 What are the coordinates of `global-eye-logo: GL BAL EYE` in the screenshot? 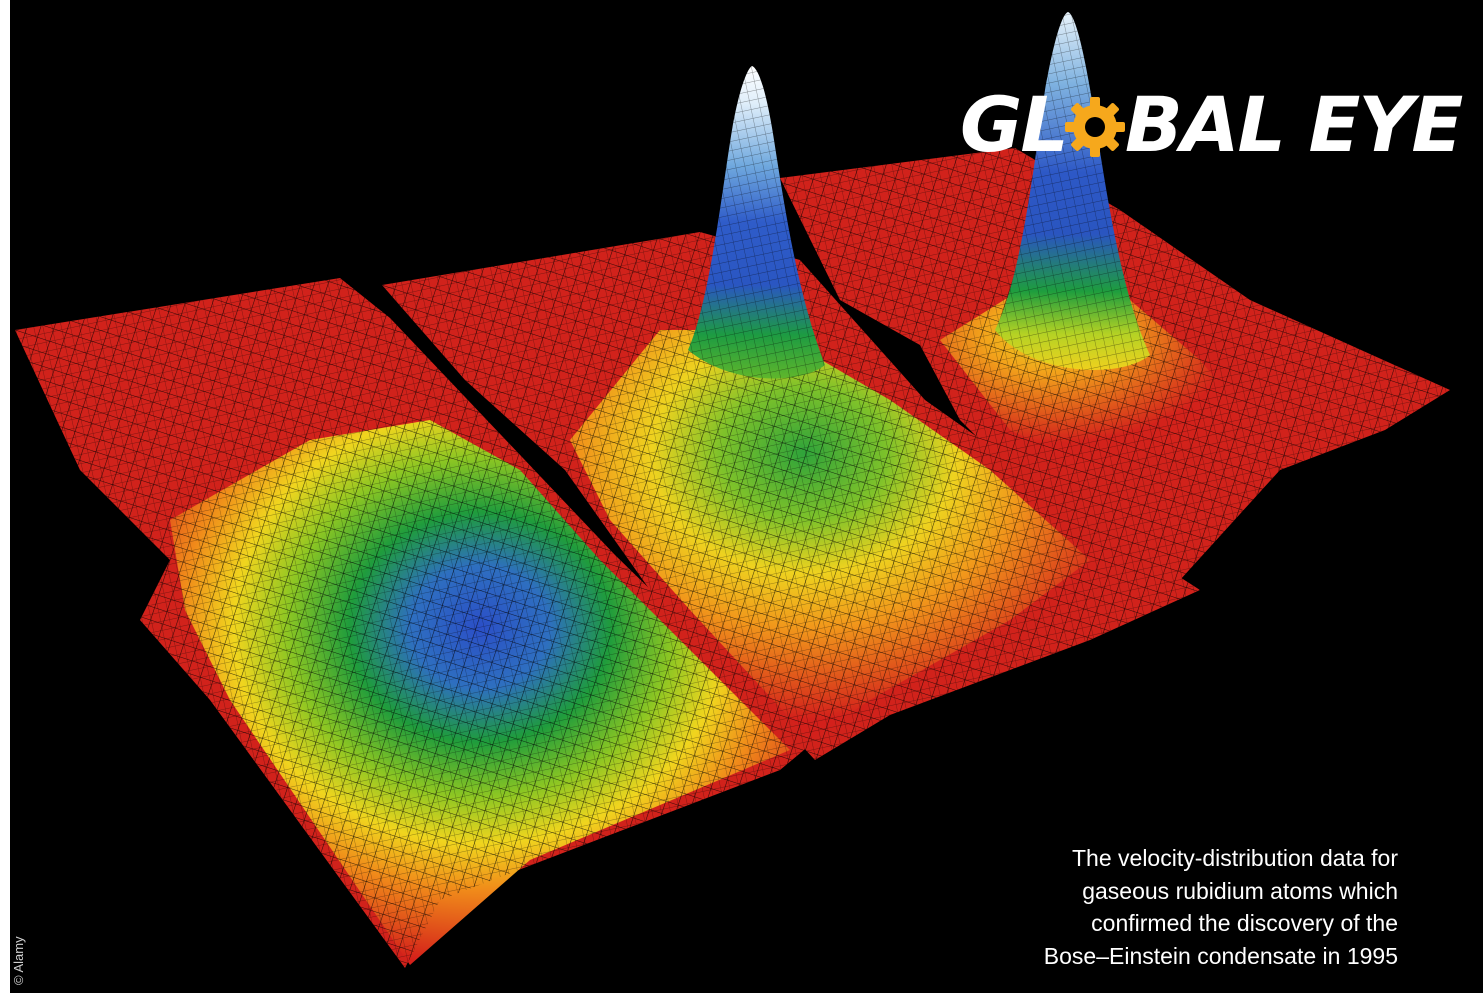 It's located at (1211, 124).